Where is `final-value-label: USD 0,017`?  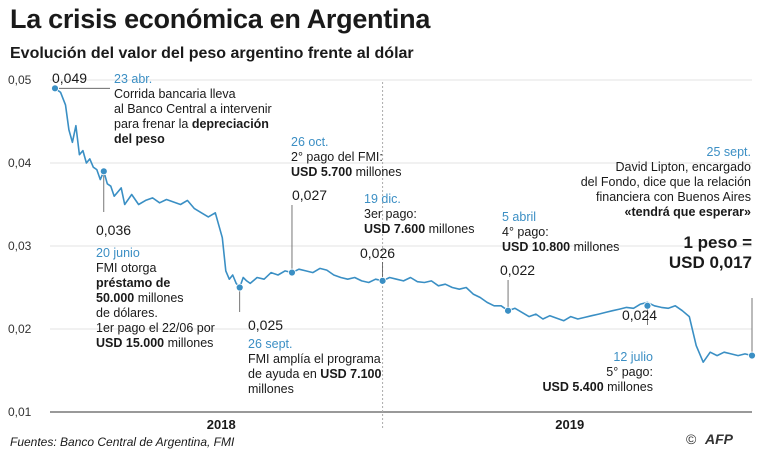
final-value-label: USD 0,017 is located at coordinates (710, 262).